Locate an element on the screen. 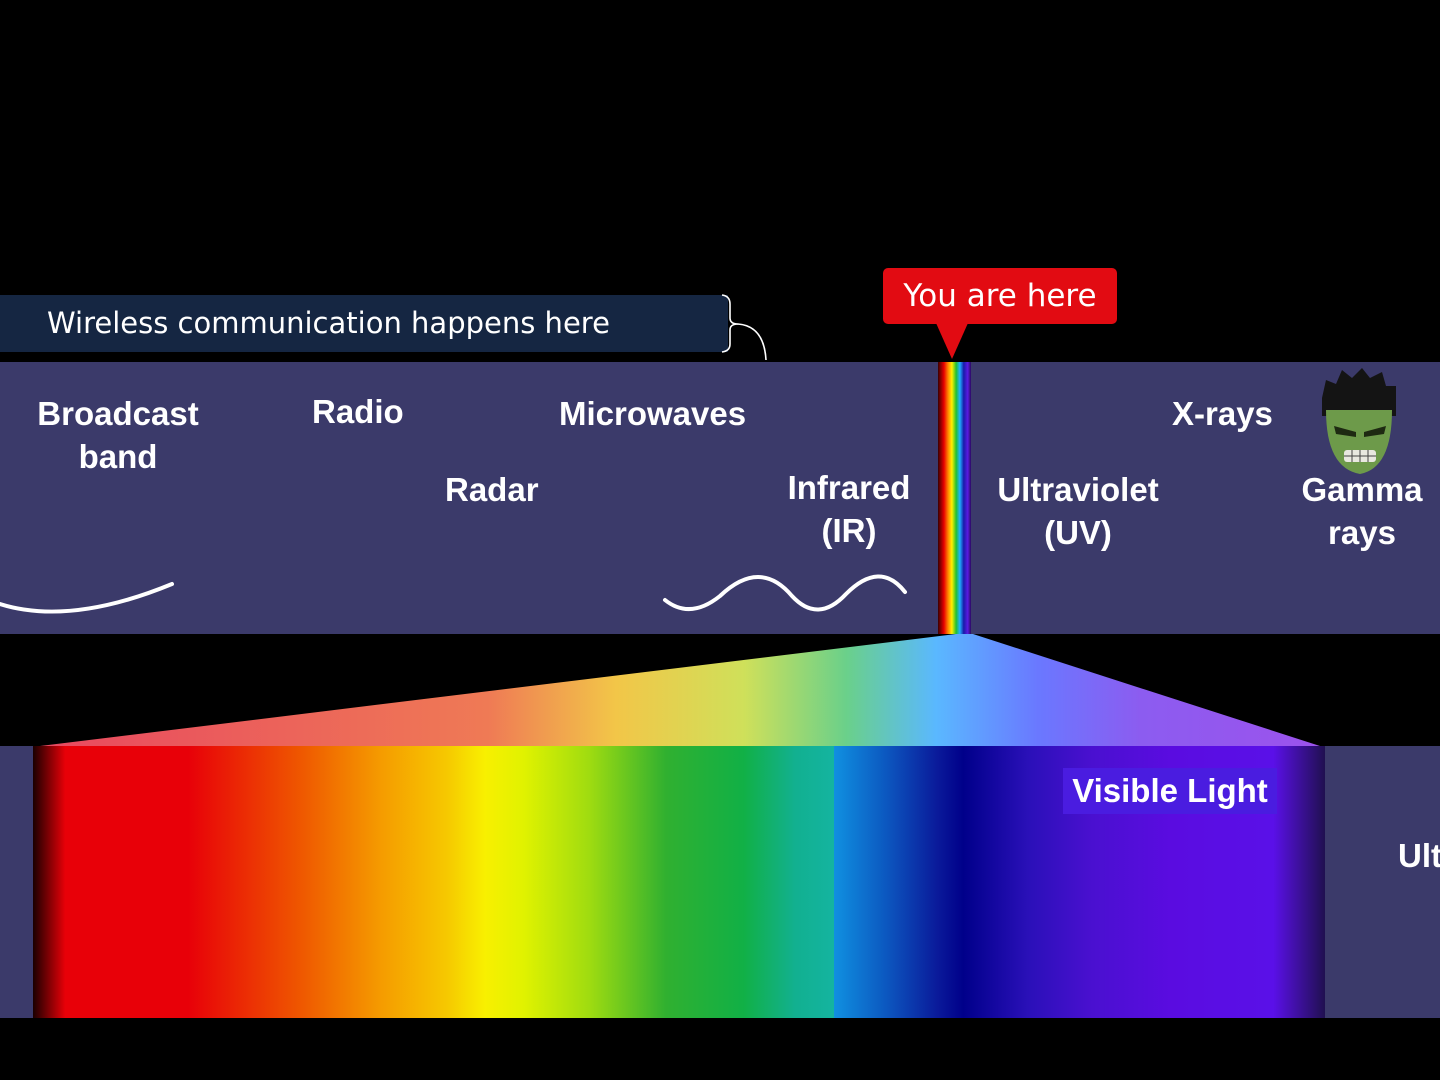 The width and height of the screenshot is (1440, 1080). radio-label: Radio is located at coordinates (358, 411).